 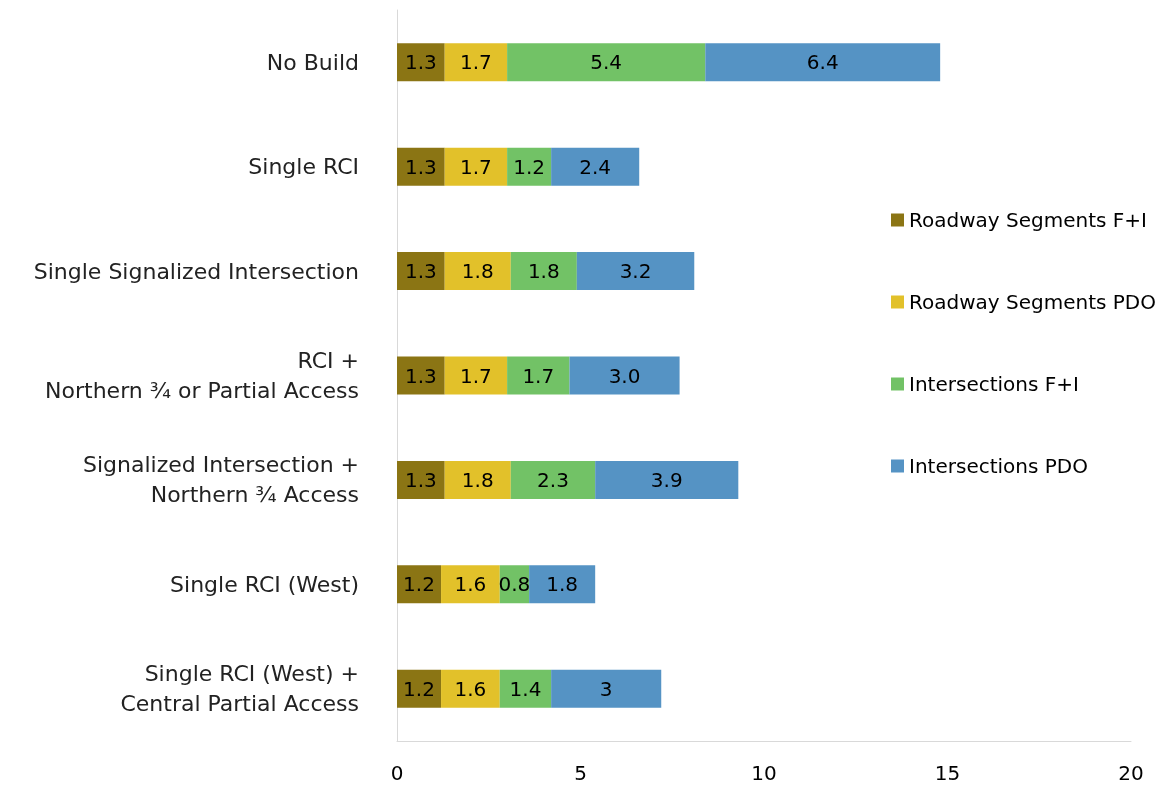 I want to click on y-tick-label: Single RCI (West) + Central Partial Access, so click(x=239, y=689).